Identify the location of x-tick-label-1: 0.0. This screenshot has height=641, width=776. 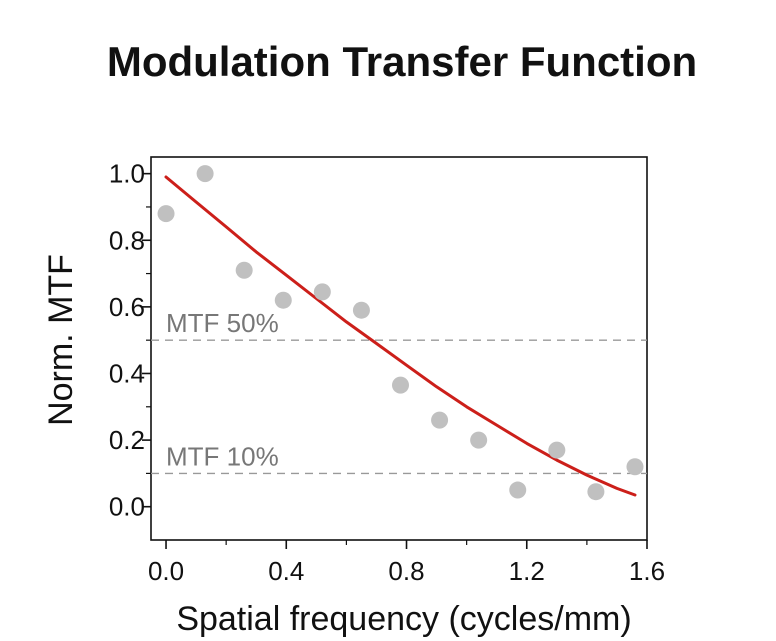
(166, 571).